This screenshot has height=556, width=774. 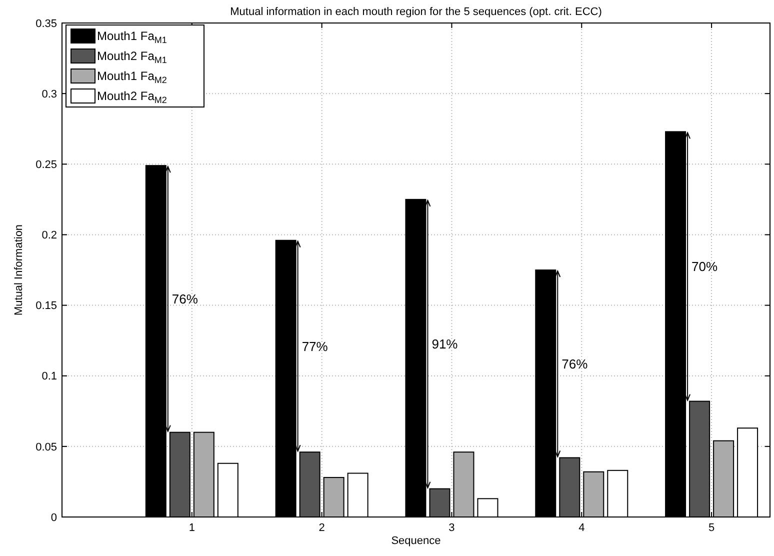 What do you see at coordinates (711, 528) in the screenshot?
I see `x-tick-label: 5` at bounding box center [711, 528].